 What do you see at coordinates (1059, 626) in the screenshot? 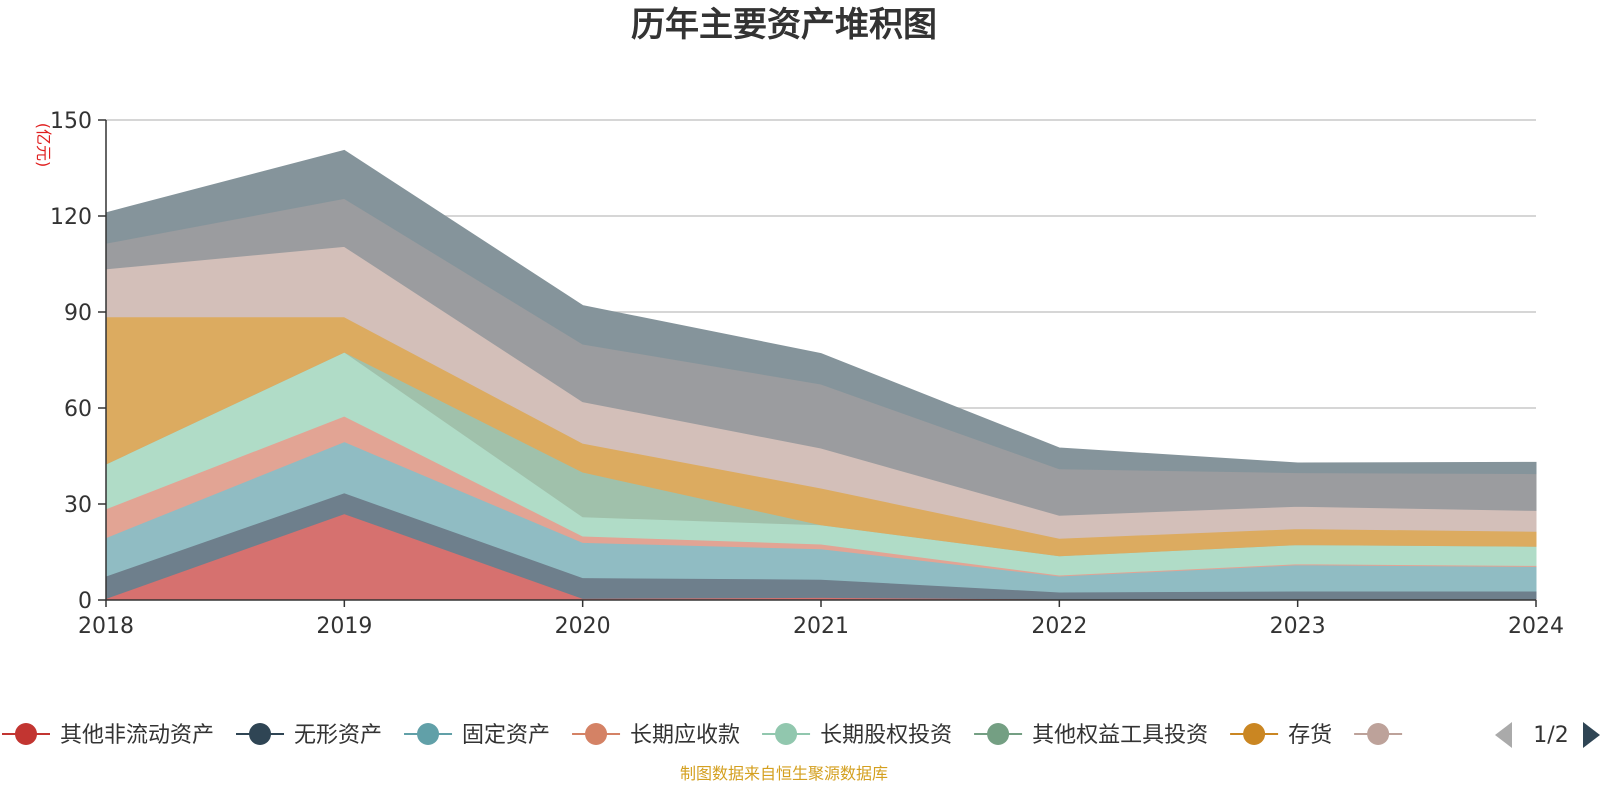
I see `x-tick-label: 2022` at bounding box center [1059, 626].